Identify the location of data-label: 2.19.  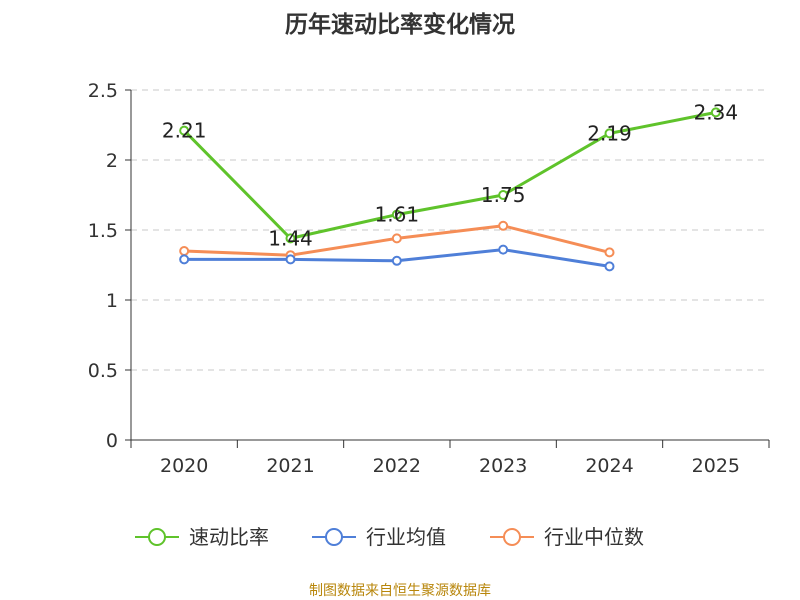
(609, 133).